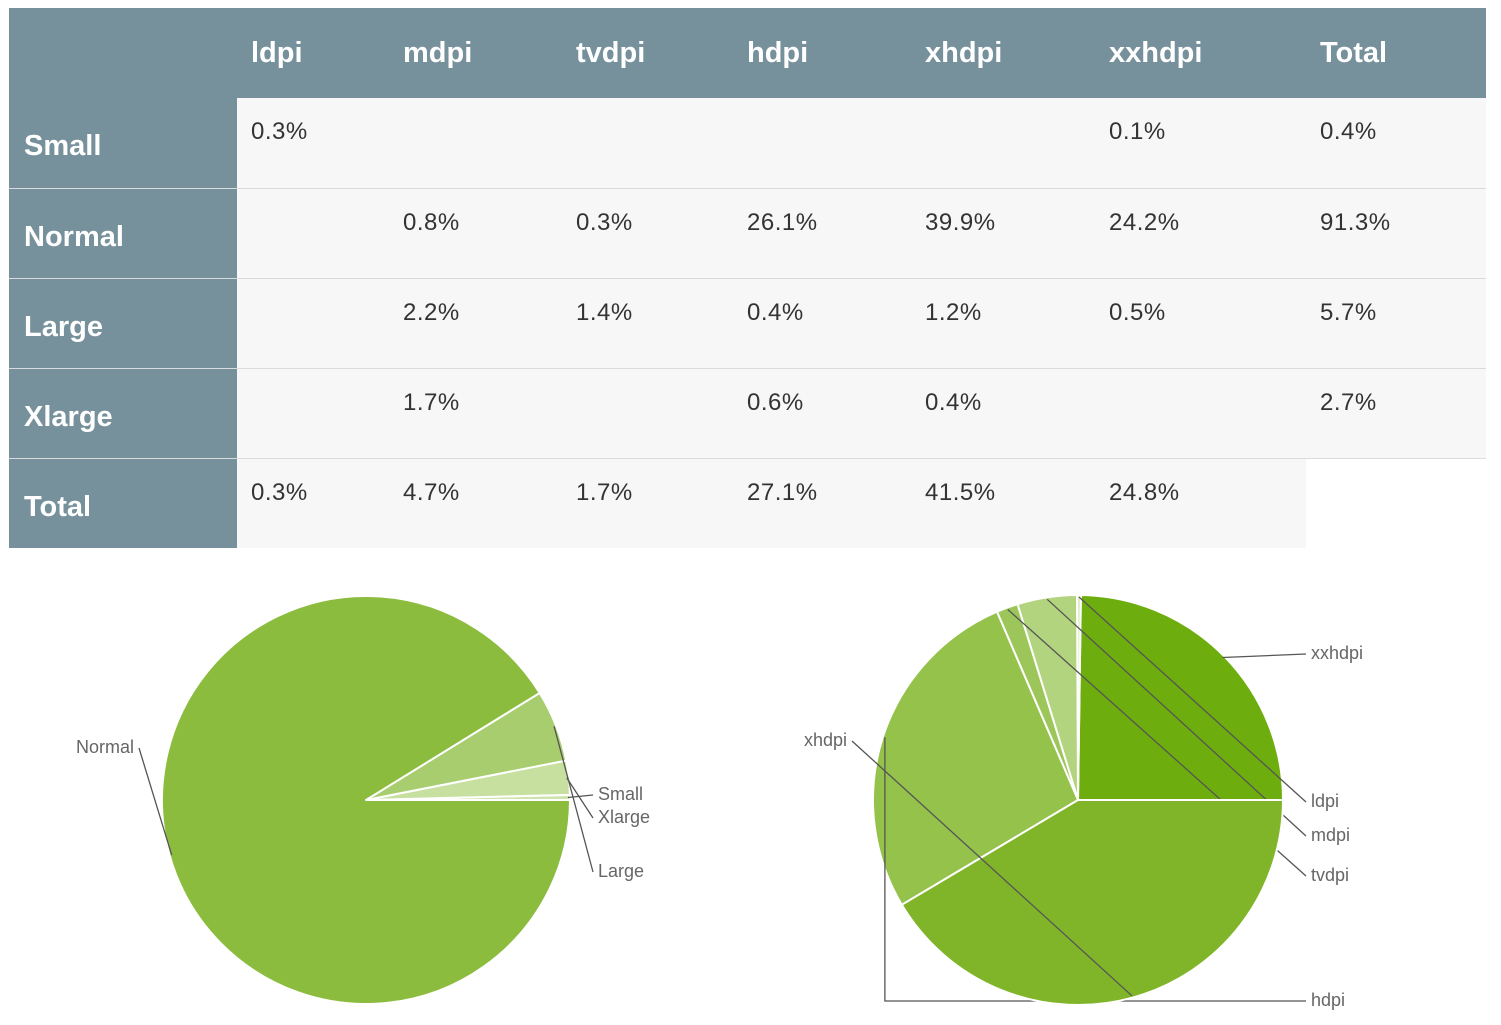  Describe the element at coordinates (1003, 503) in the screenshot. I see `table-cell: 41.5%` at that location.